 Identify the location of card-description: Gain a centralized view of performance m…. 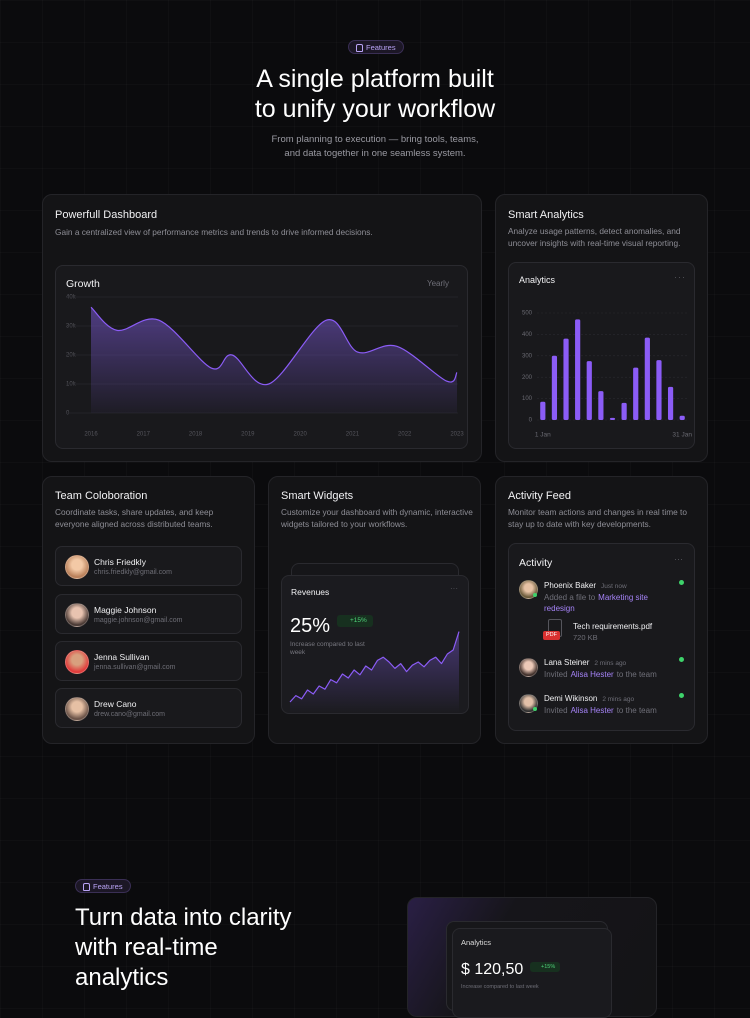
(214, 232).